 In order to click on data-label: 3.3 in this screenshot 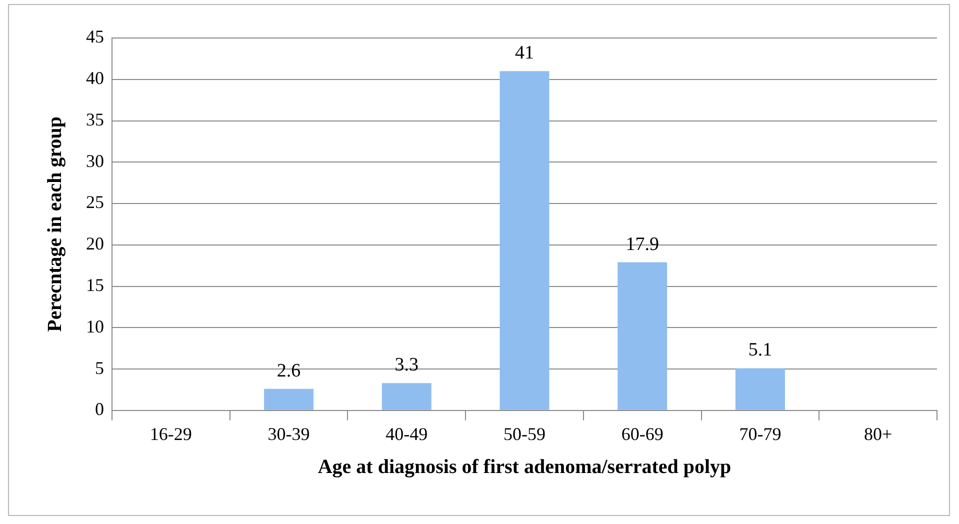, I will do `click(406, 365)`.